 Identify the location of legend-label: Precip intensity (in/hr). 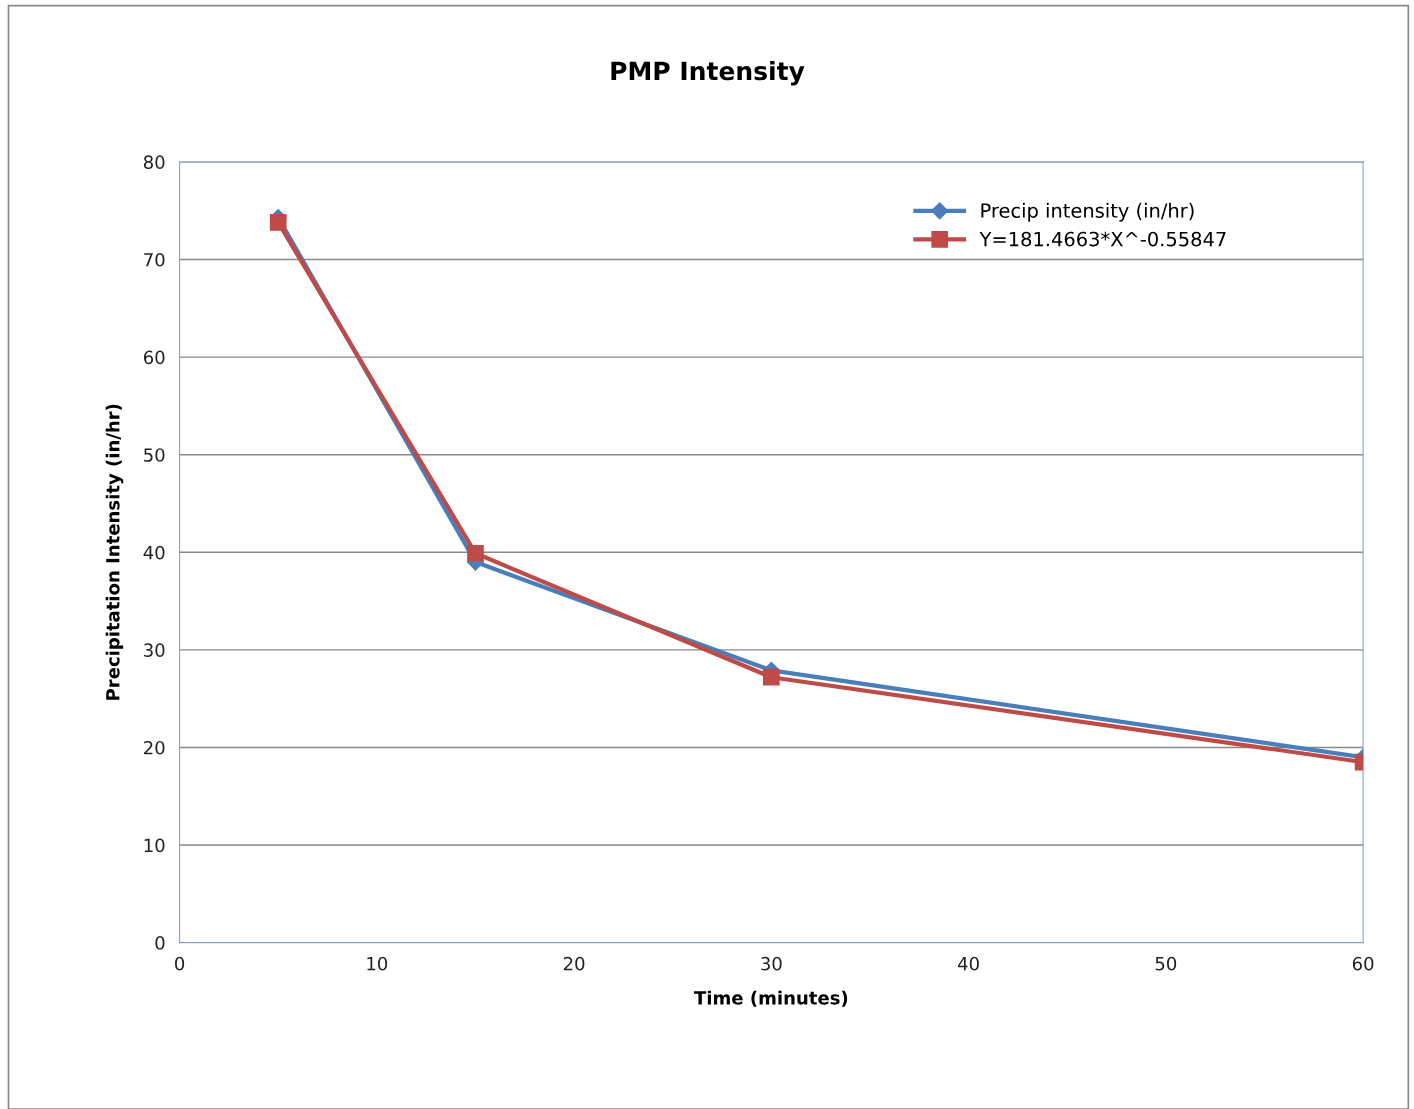
(1087, 212).